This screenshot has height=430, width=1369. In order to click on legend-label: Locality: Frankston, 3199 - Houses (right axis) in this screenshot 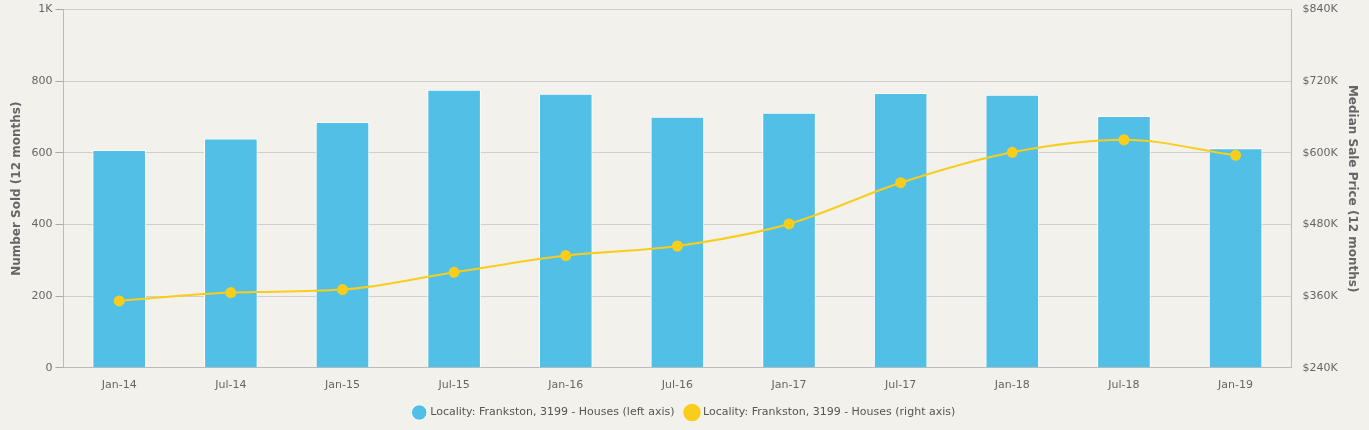, I will do `click(829, 412)`.